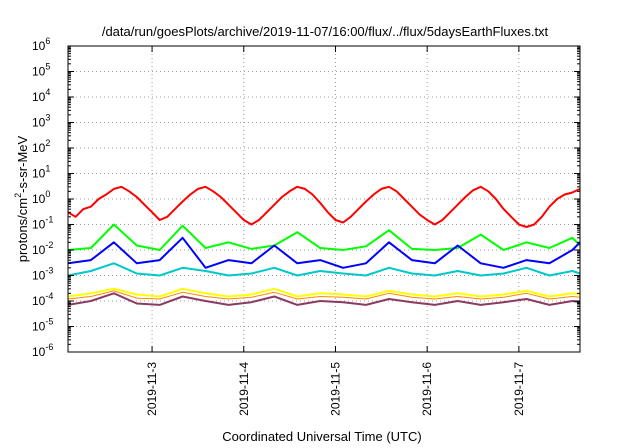 Image resolution: width=640 pixels, height=448 pixels. Describe the element at coordinates (49, 347) in the screenshot. I see `y-tick-exponent: -6` at that location.